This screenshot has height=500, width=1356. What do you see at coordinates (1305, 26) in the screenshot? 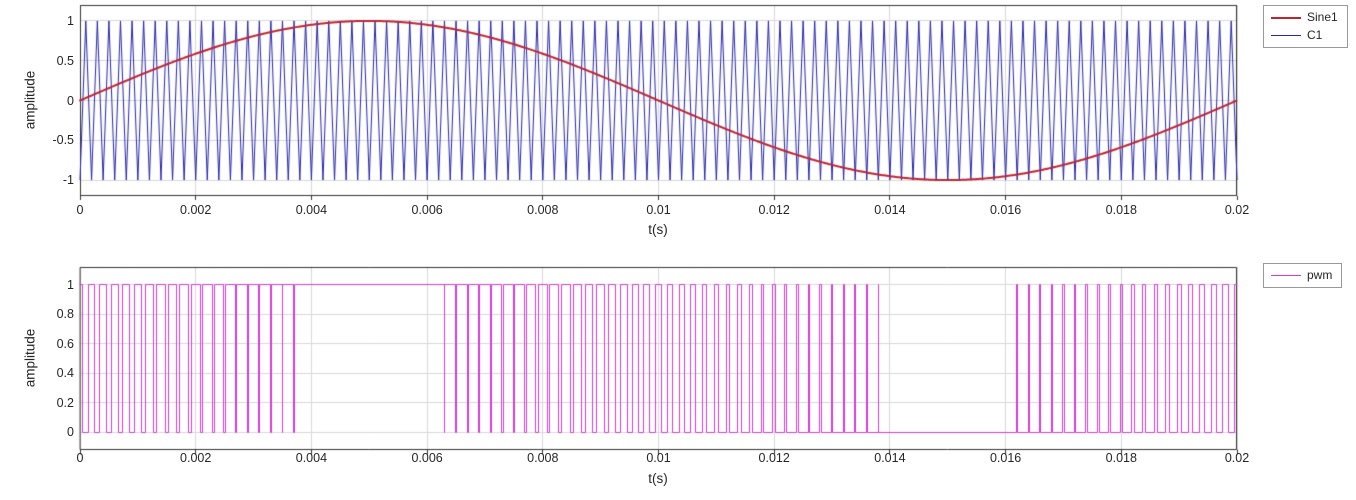
I see `top-plot-legend: Sine1 C1` at bounding box center [1305, 26].